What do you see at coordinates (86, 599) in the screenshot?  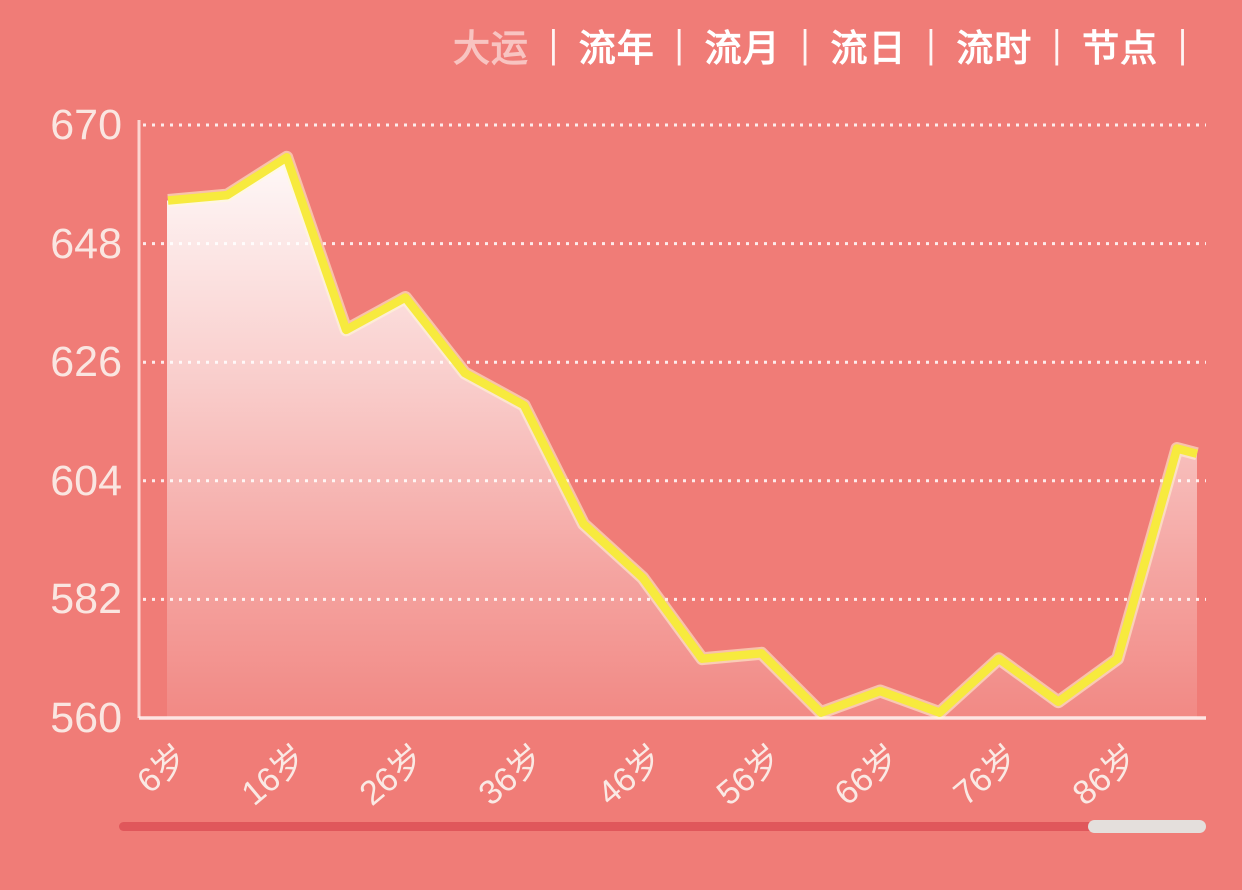 I see `y-tick-582: 582` at bounding box center [86, 599].